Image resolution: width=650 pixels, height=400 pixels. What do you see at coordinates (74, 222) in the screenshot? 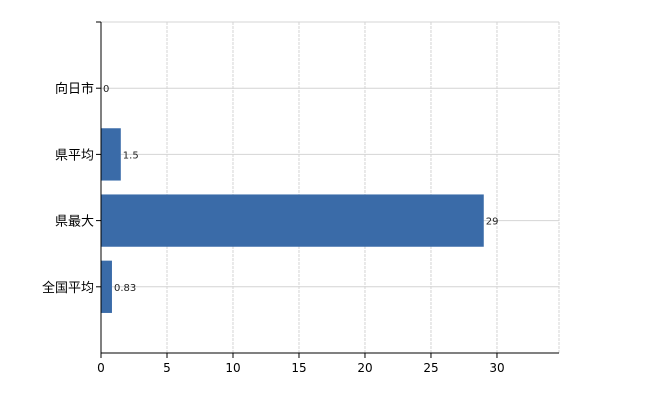
I see `category-label: 県最大` at bounding box center [74, 222].